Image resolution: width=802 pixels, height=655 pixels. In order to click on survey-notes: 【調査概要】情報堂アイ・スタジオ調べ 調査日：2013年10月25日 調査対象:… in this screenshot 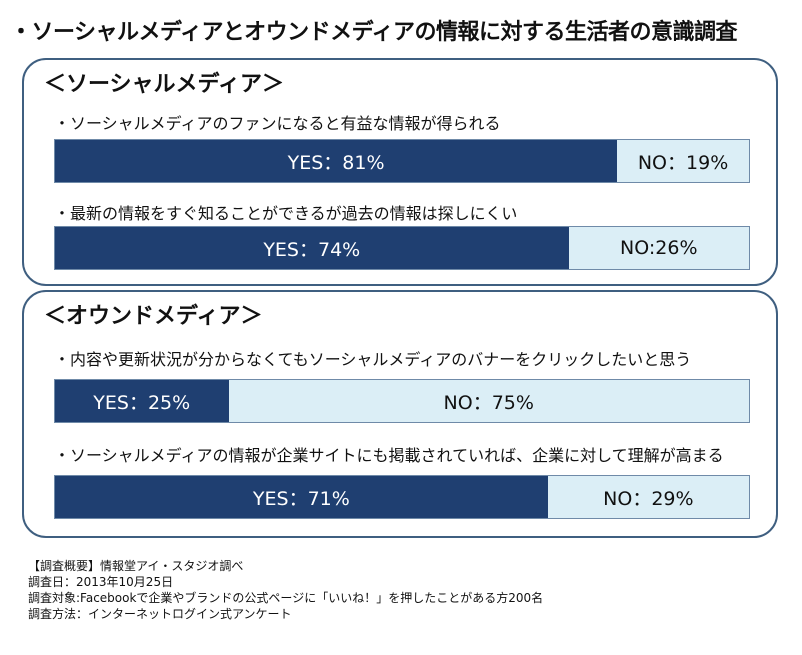, I will do `click(285, 590)`.